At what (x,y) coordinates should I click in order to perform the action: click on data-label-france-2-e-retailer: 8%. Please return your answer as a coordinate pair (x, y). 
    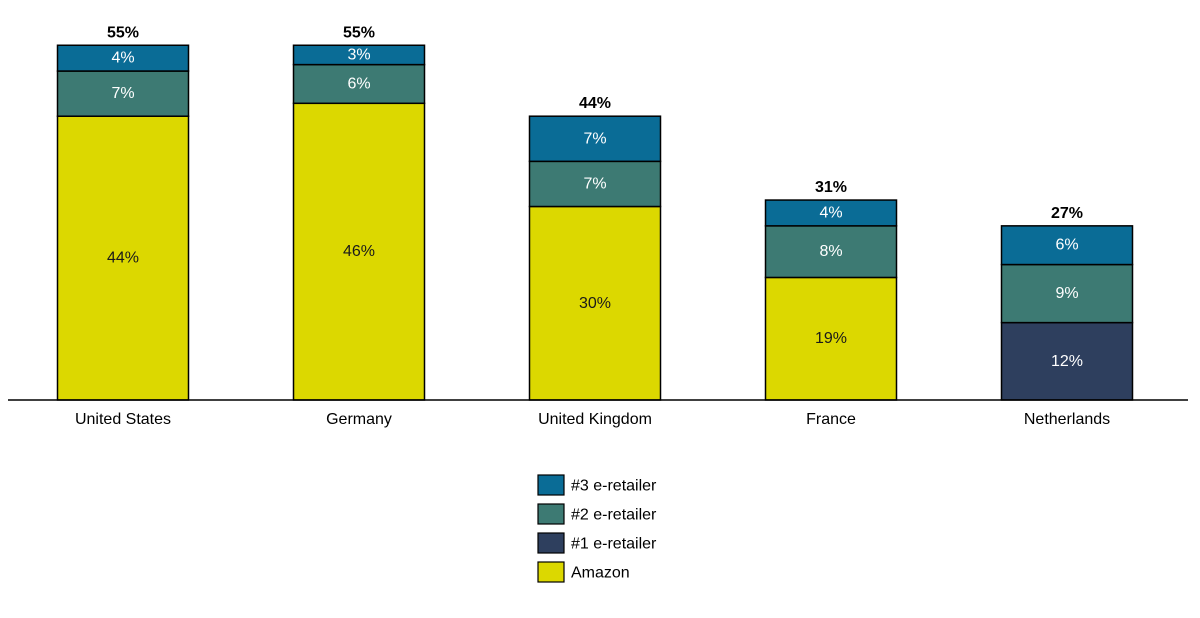
    Looking at the image, I should click on (830, 251).